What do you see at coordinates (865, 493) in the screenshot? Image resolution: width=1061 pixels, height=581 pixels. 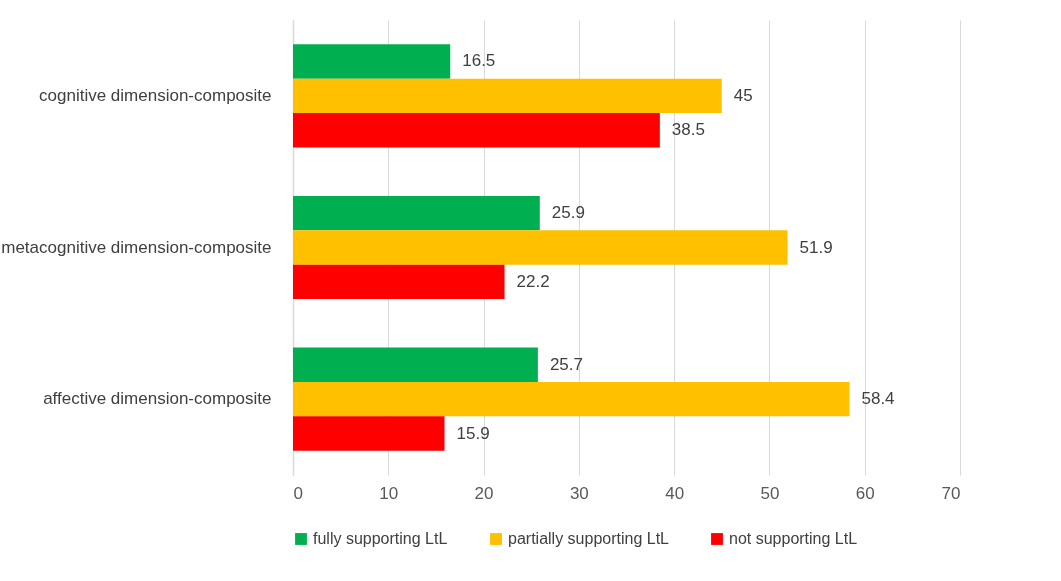 I see `x-tick-label: 60` at bounding box center [865, 493].